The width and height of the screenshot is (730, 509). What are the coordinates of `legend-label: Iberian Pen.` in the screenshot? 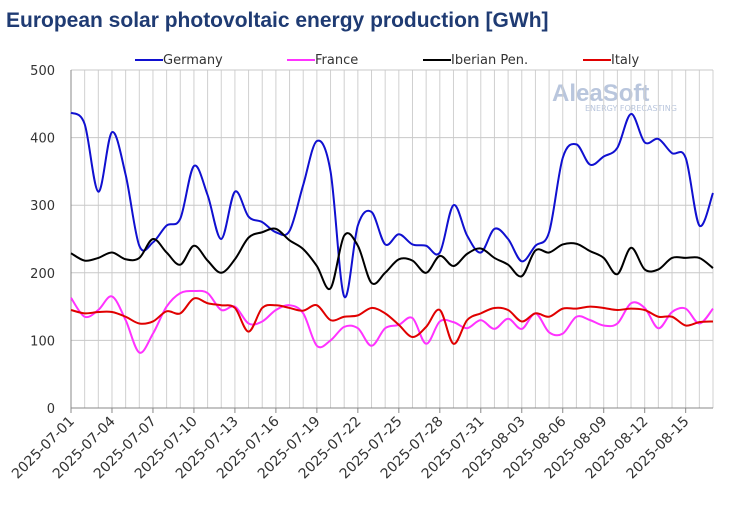 It's located at (489, 60).